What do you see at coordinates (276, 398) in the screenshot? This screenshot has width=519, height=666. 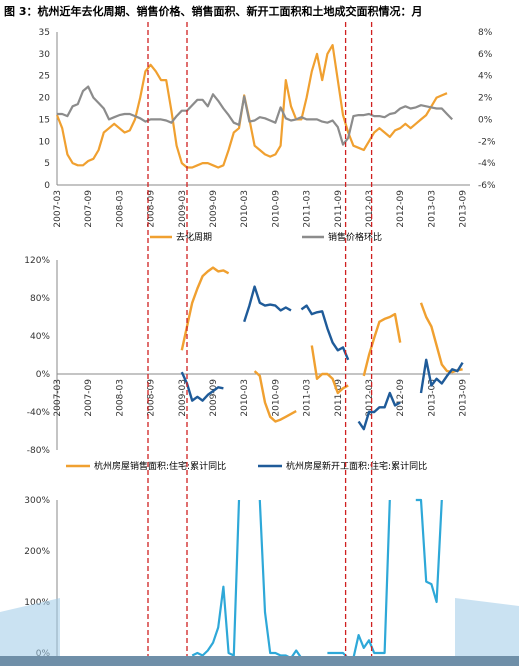 I see `chart-2-x-tick: 2010-09` at bounding box center [276, 398].